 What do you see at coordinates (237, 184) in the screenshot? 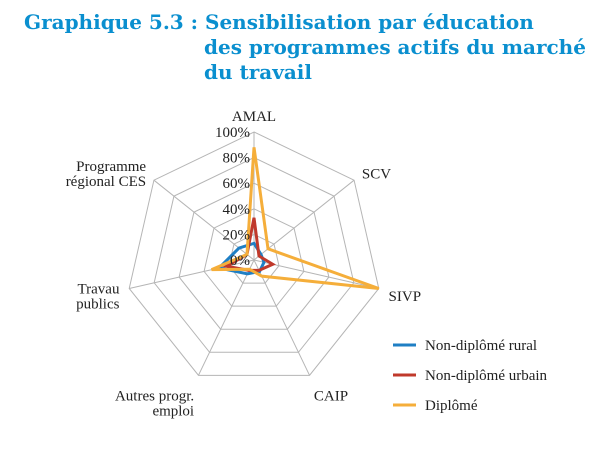
I see `tick-label: 60%` at bounding box center [237, 184].